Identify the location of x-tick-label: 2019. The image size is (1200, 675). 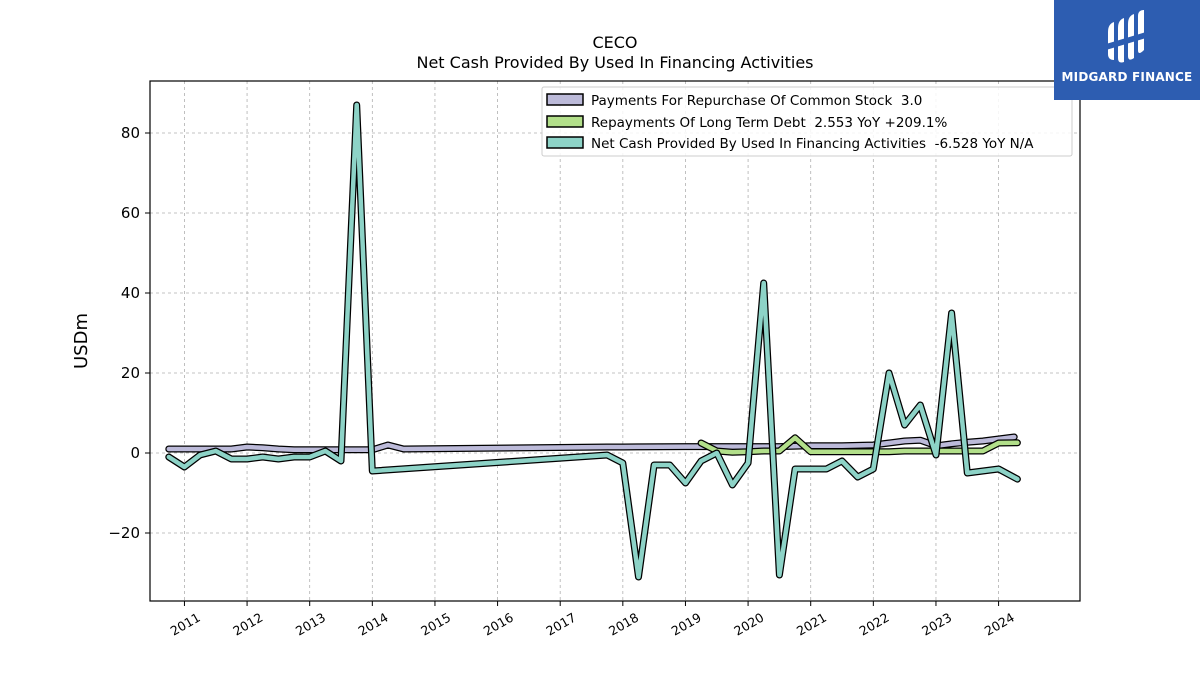
(686, 624).